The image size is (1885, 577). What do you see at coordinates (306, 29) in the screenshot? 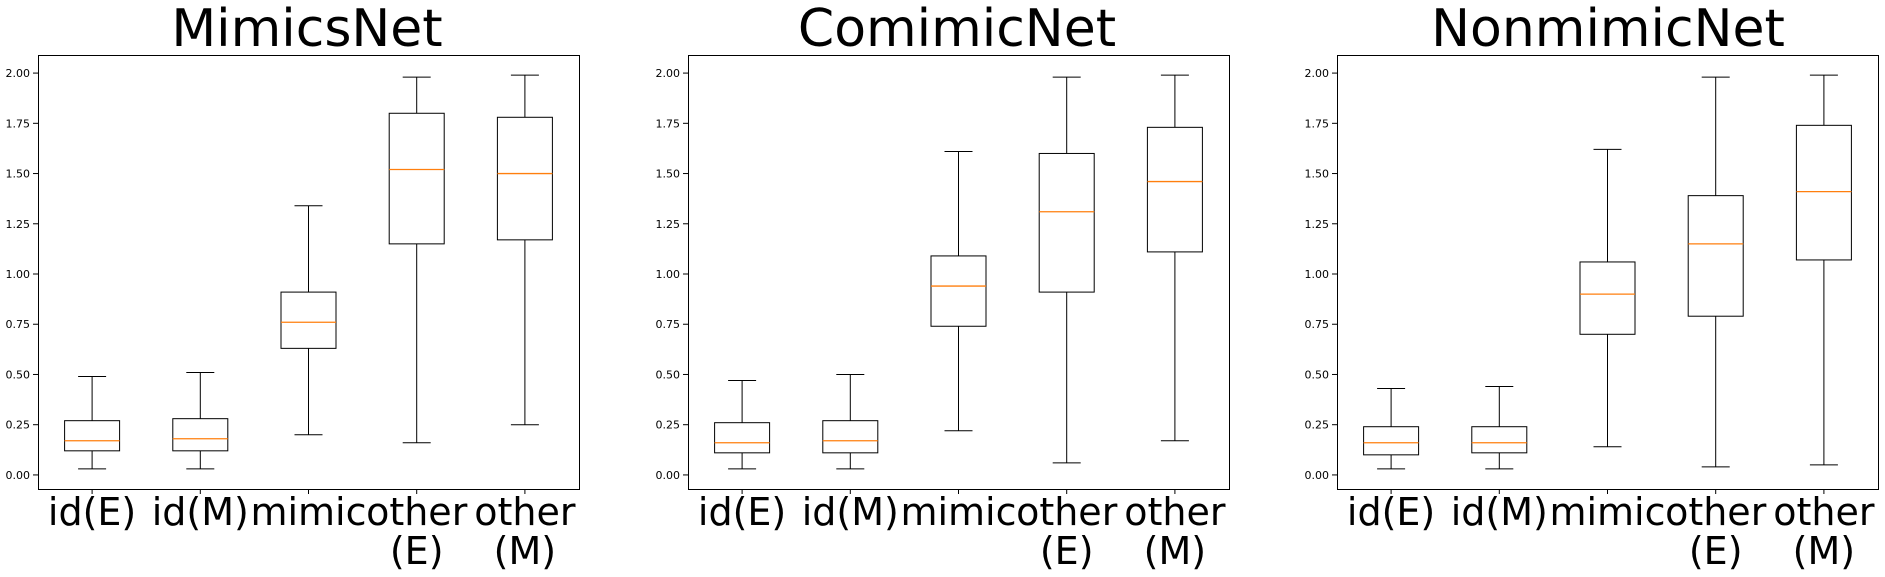
I see `chart-title: MimicsNet` at bounding box center [306, 29].